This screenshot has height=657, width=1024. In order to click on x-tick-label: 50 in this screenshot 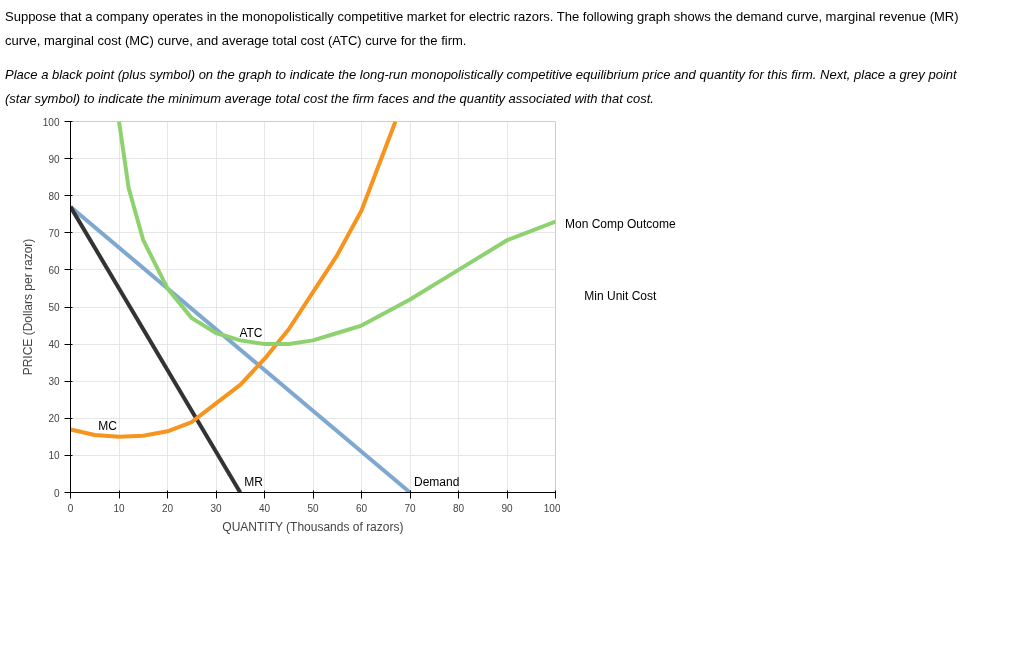, I will do `click(313, 508)`.